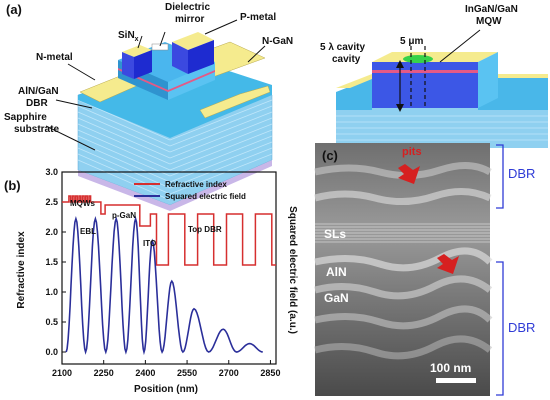 This screenshot has width=550, height=400. What do you see at coordinates (51, 262) in the screenshot?
I see `y-tick-label: 1.5` at bounding box center [51, 262].